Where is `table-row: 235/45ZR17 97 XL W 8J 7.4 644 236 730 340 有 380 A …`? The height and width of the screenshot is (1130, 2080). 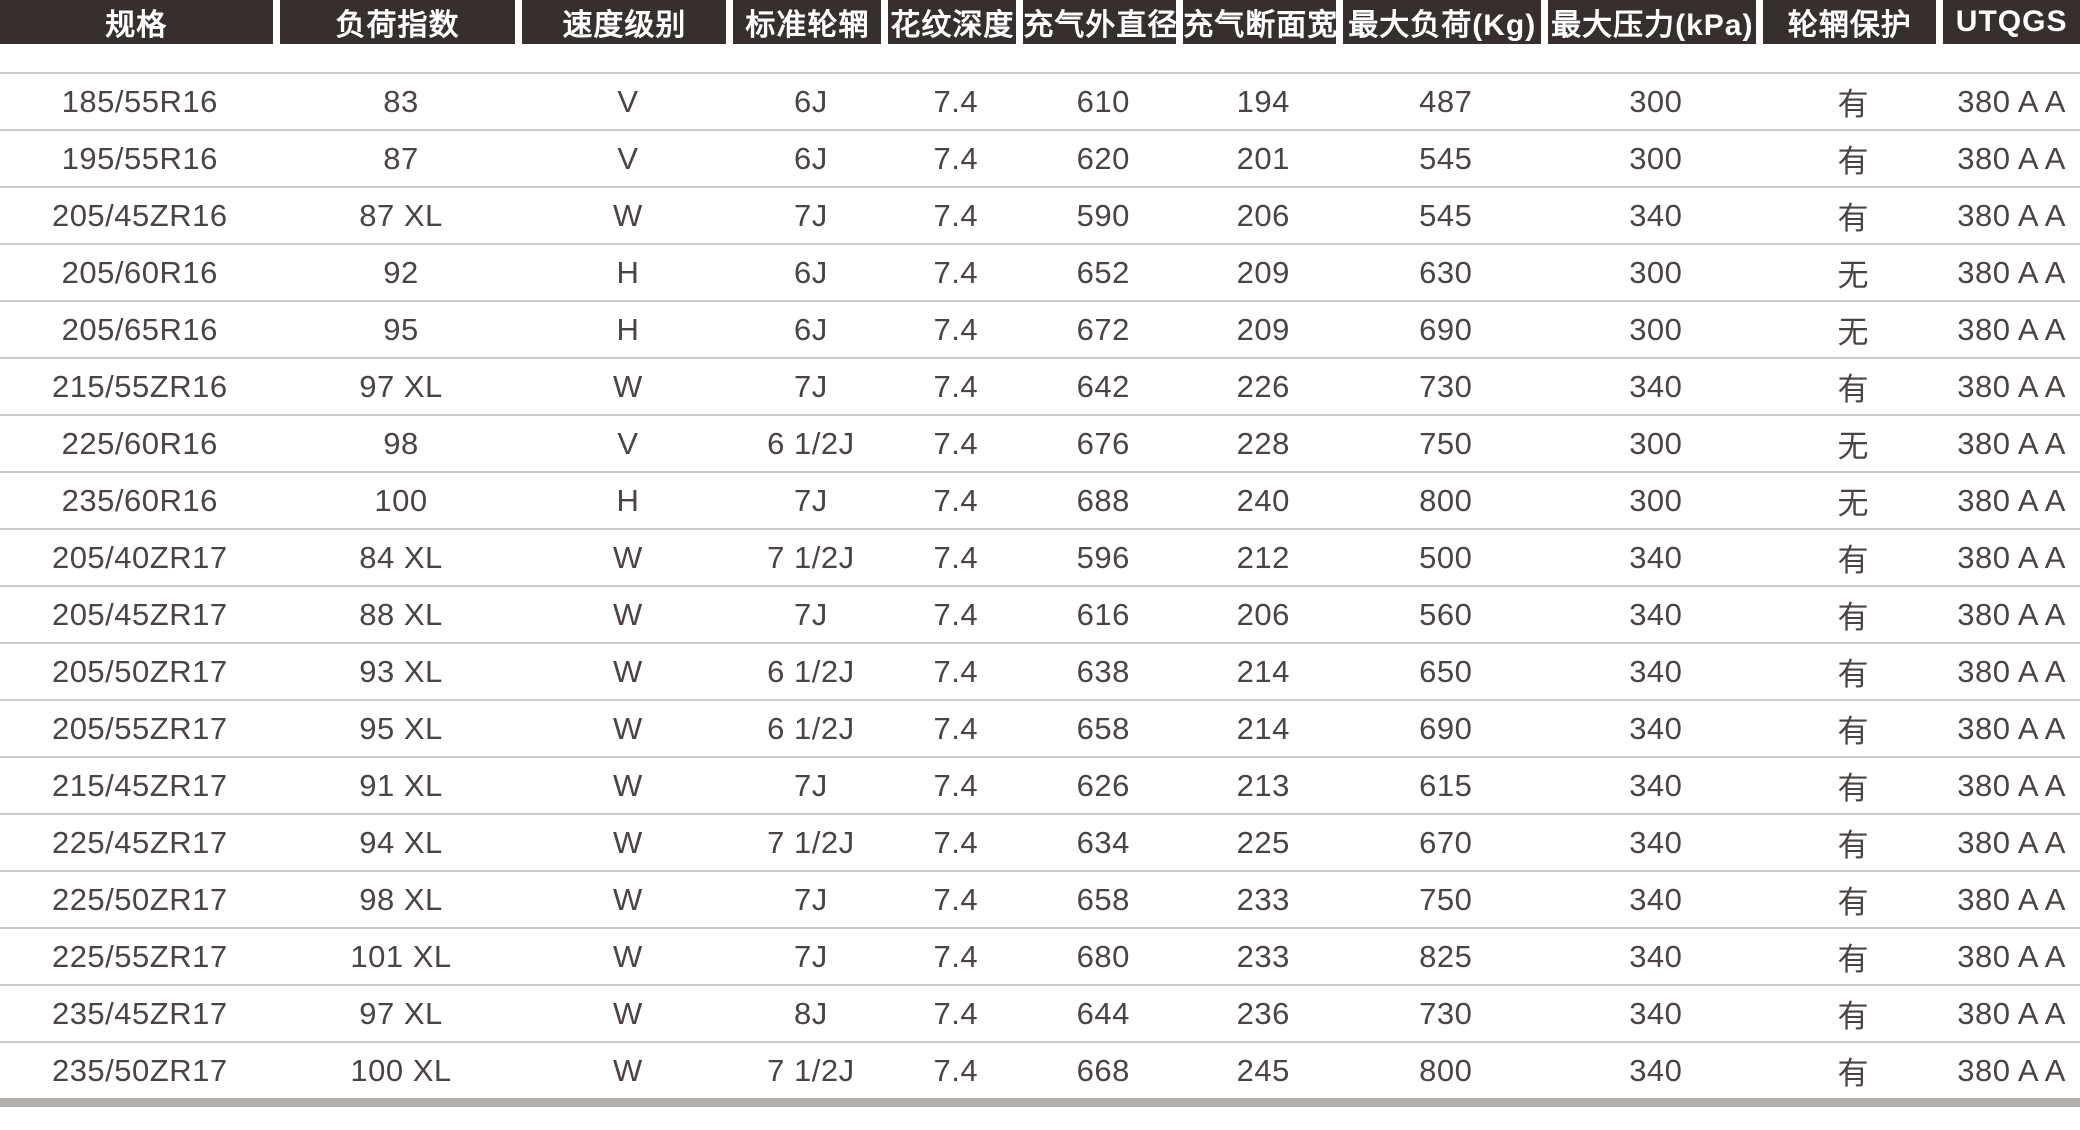 table-row: 235/45ZR17 97 XL W 8J 7.4 644 236 730 340 有 380 A … is located at coordinates (1040, 1012).